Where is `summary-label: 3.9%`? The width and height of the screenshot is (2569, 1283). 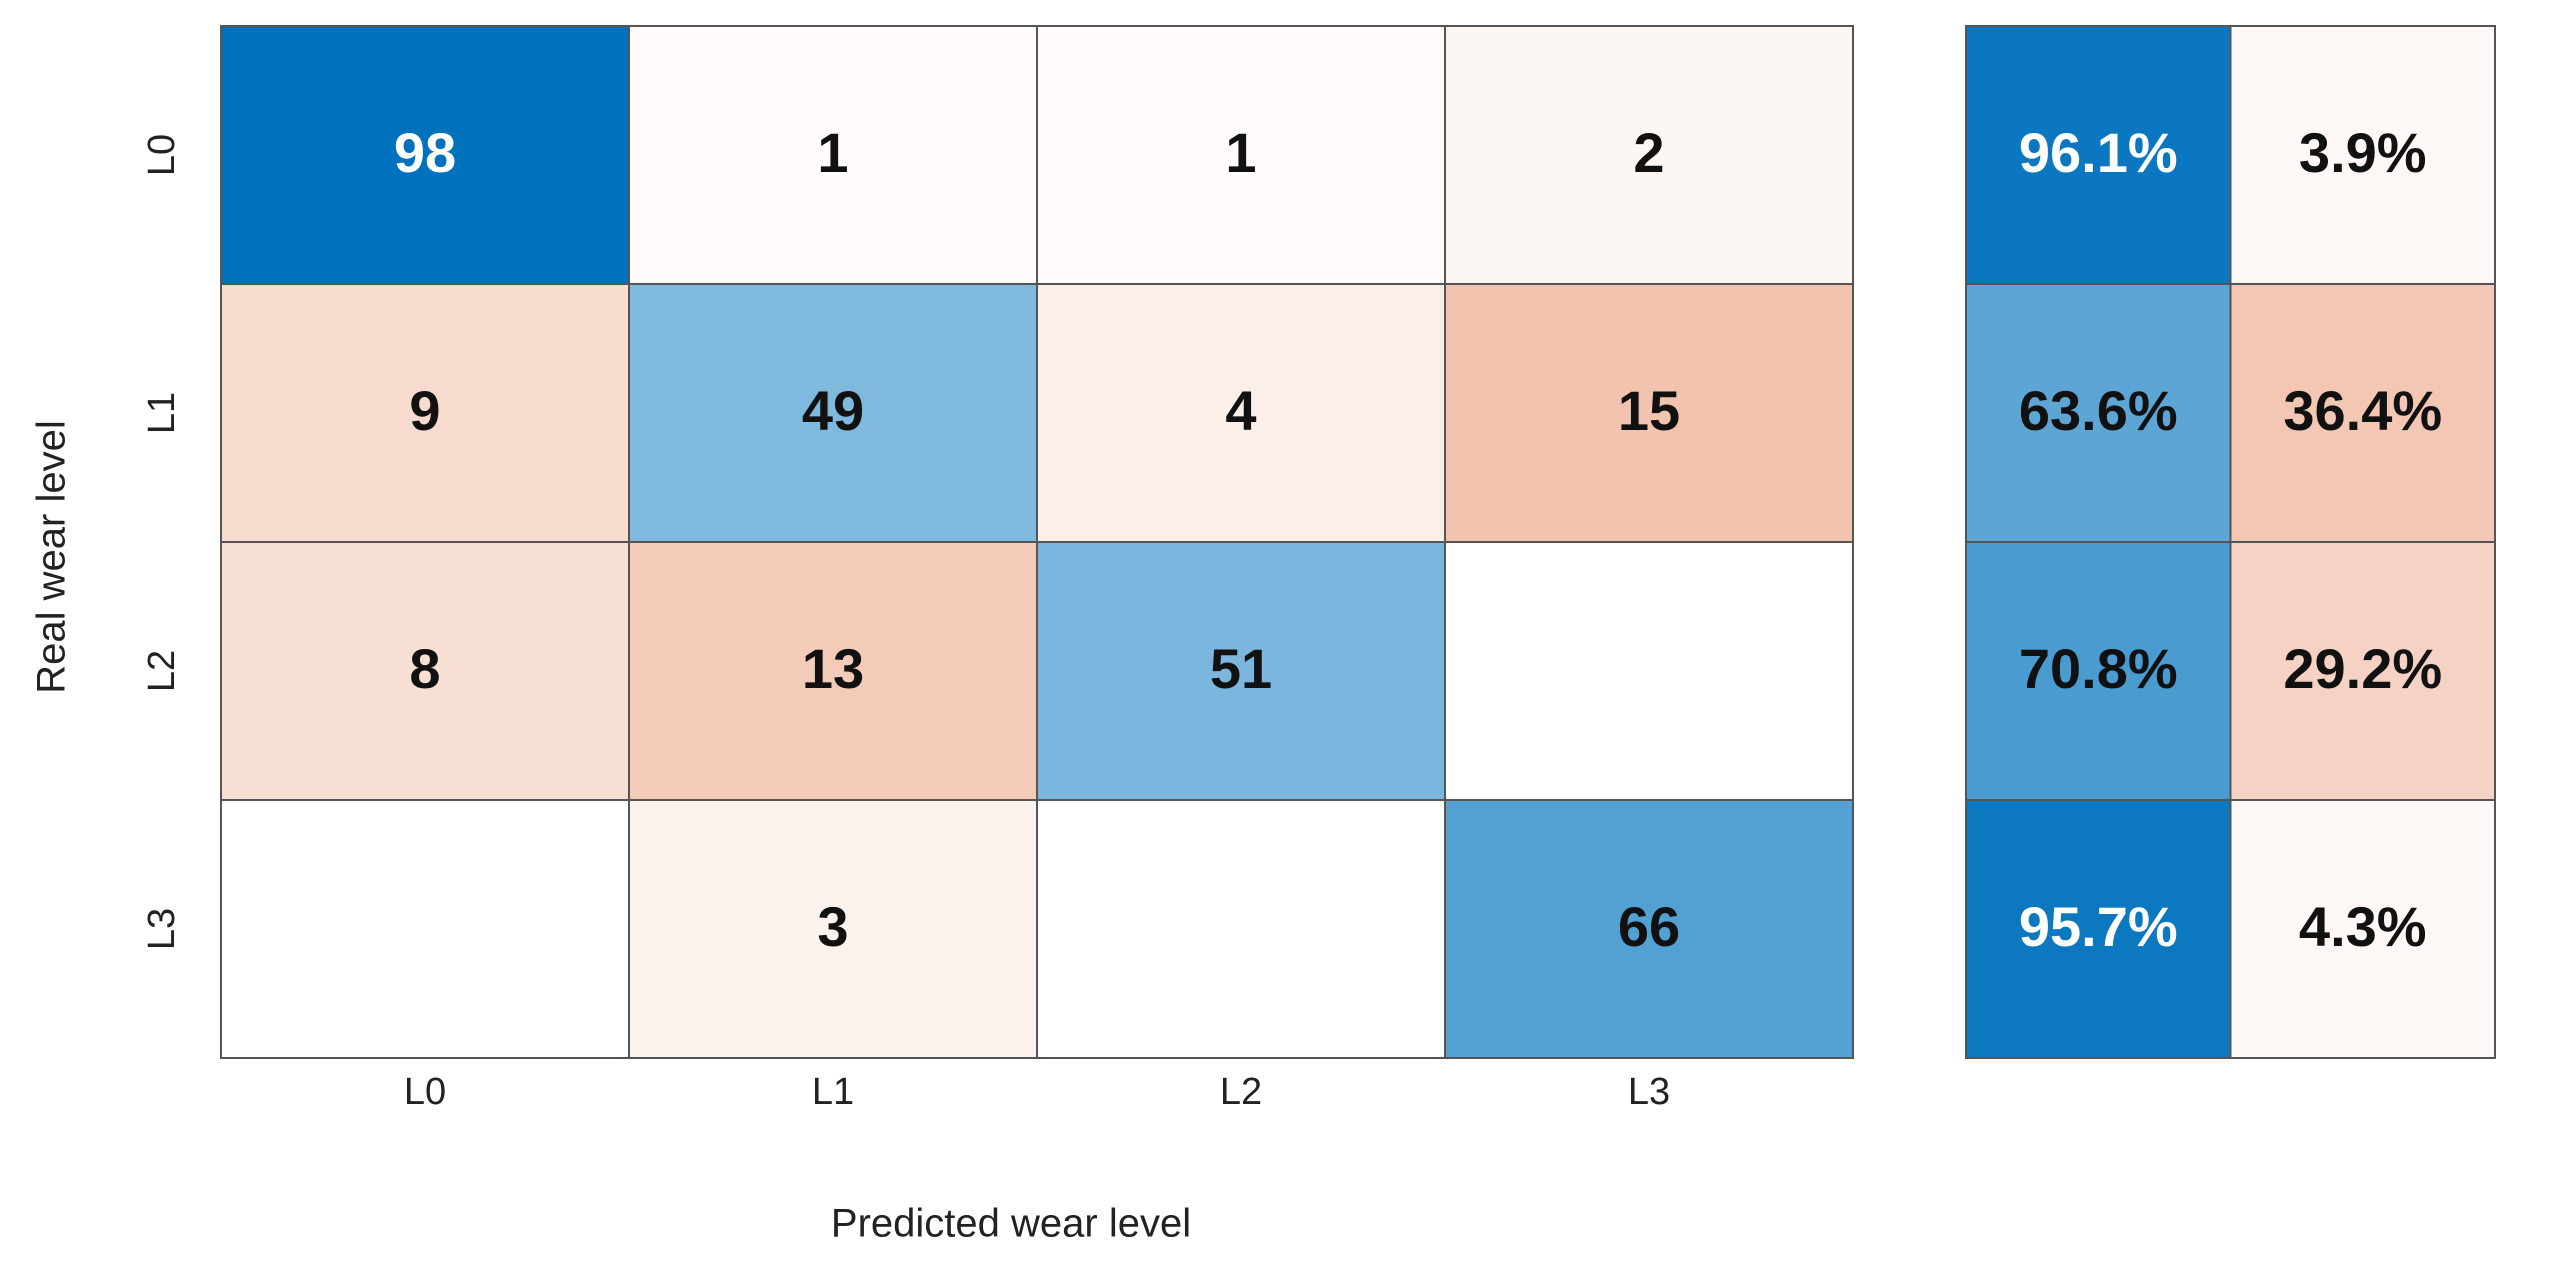
summary-label: 3.9% is located at coordinates (2363, 152).